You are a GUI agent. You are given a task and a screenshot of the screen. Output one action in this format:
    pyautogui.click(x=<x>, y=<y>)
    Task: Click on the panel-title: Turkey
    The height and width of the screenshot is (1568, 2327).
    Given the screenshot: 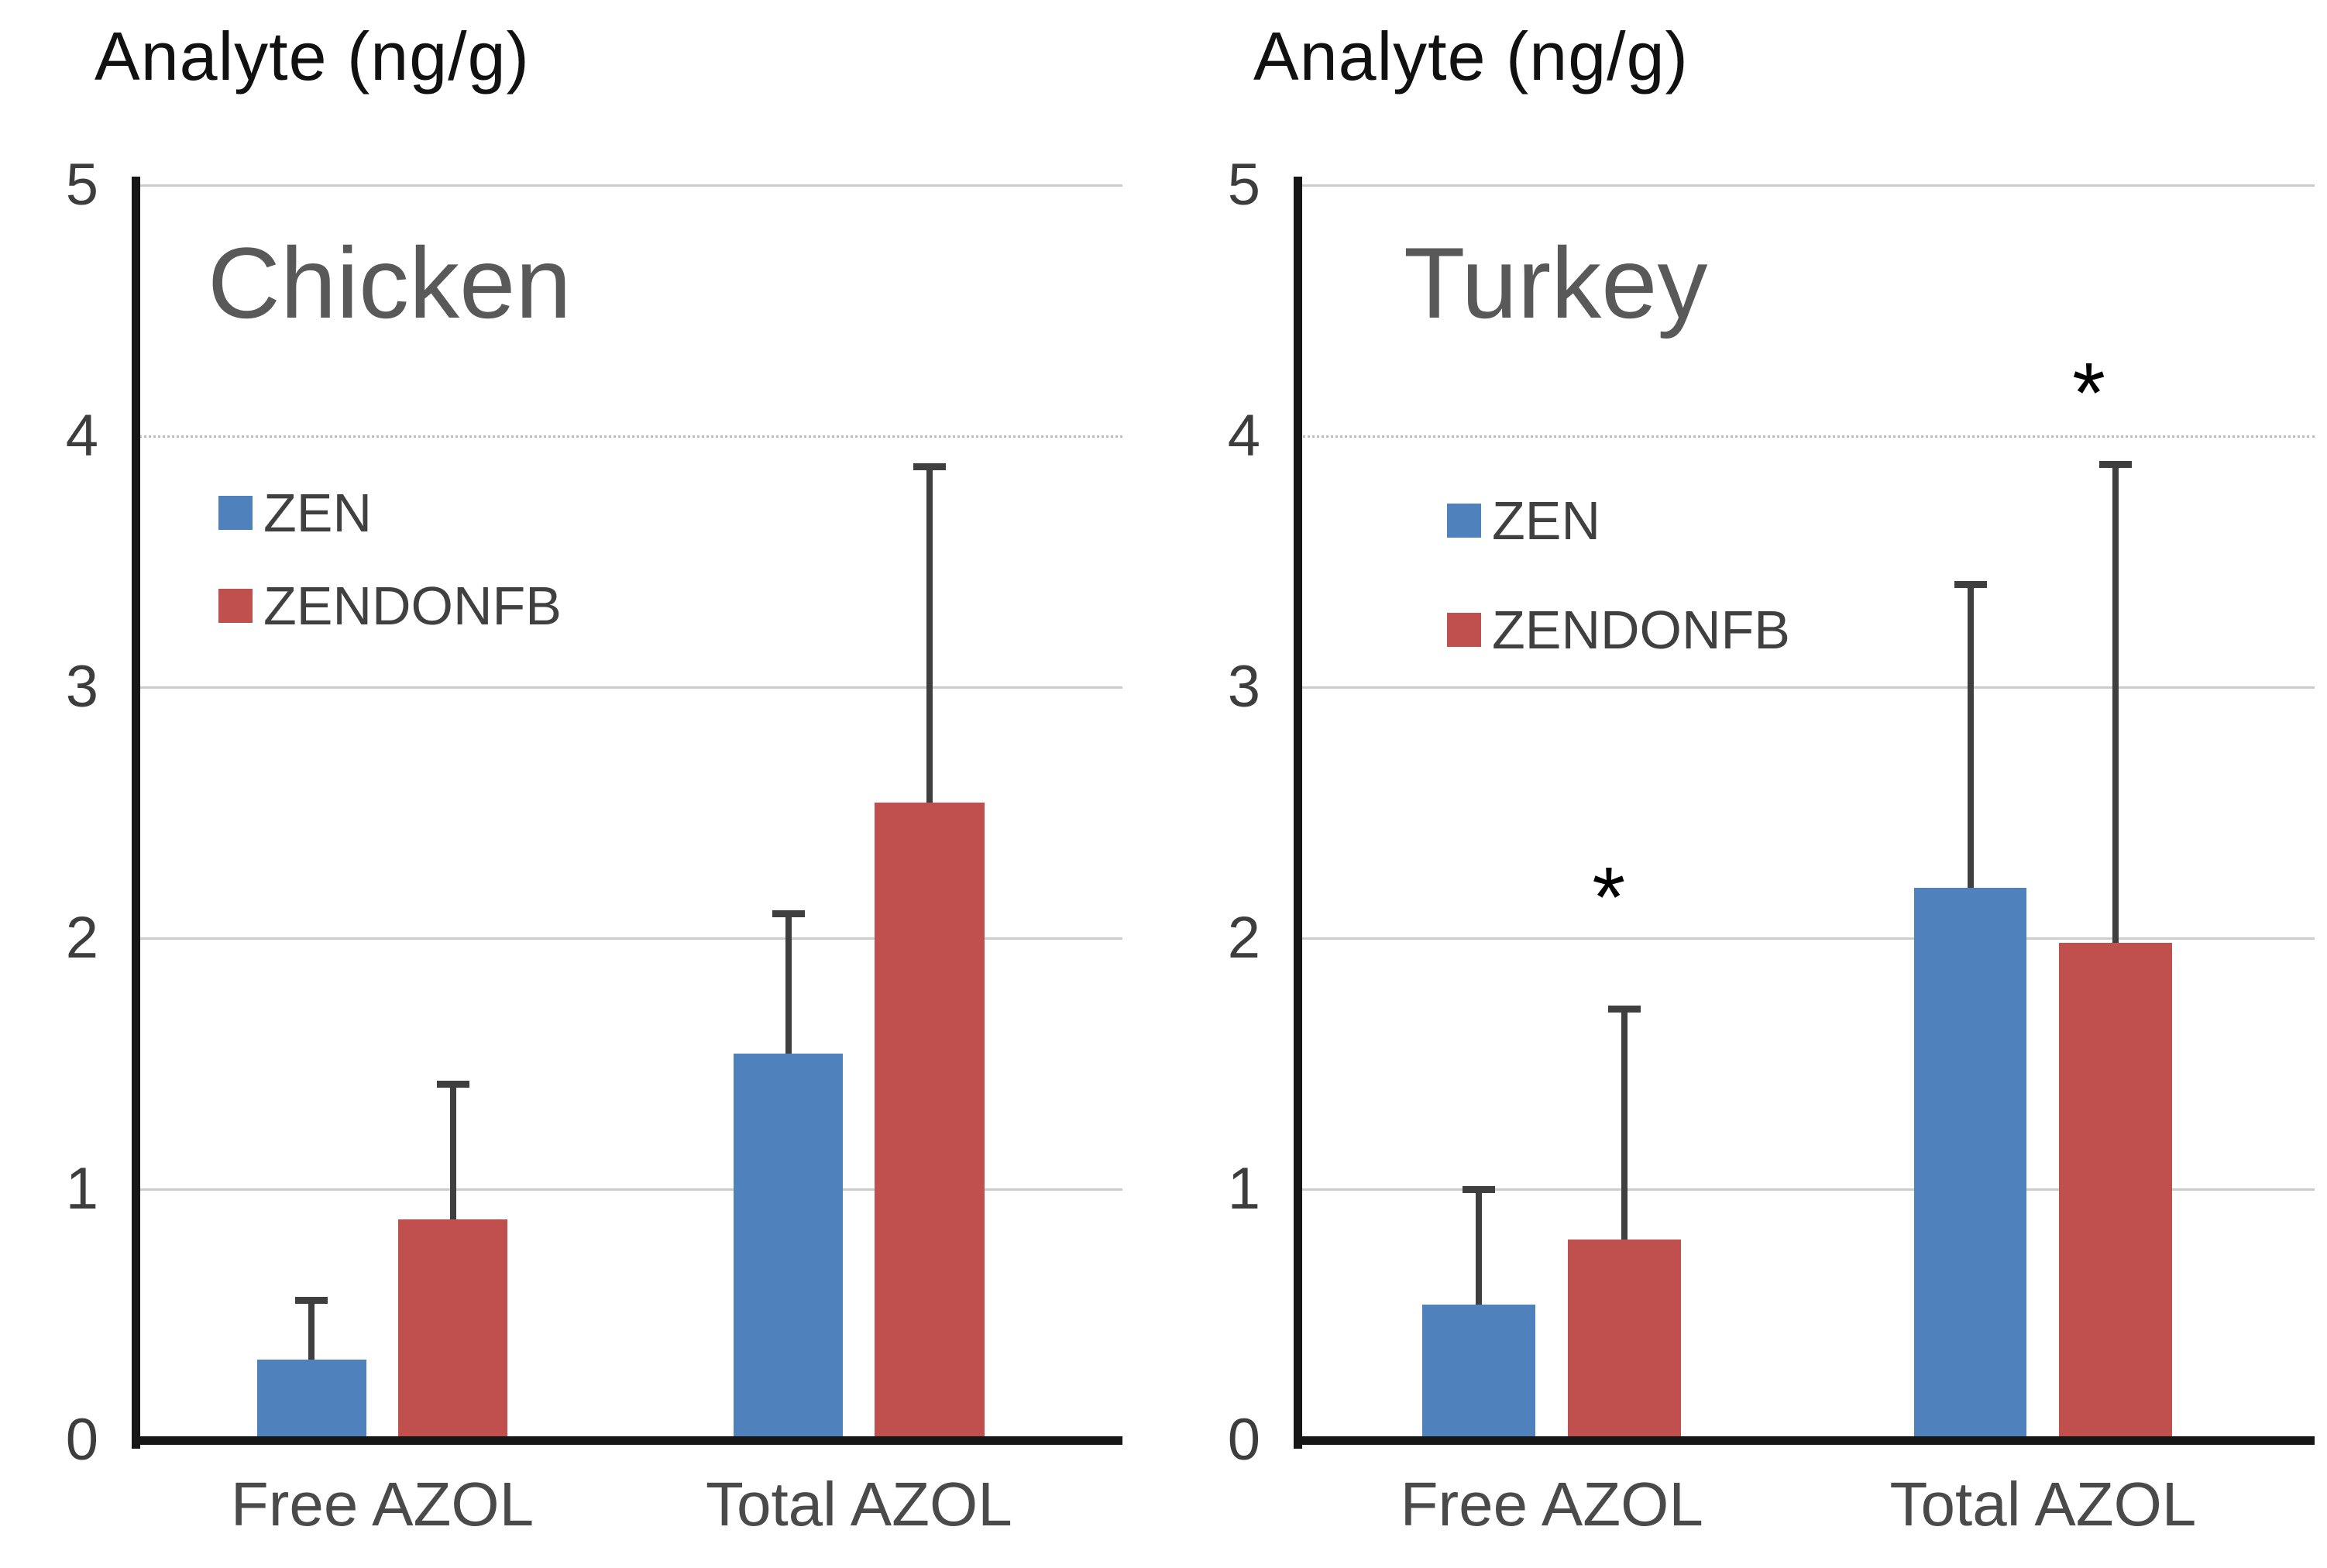 What is the action you would take?
    pyautogui.click(x=1556, y=282)
    